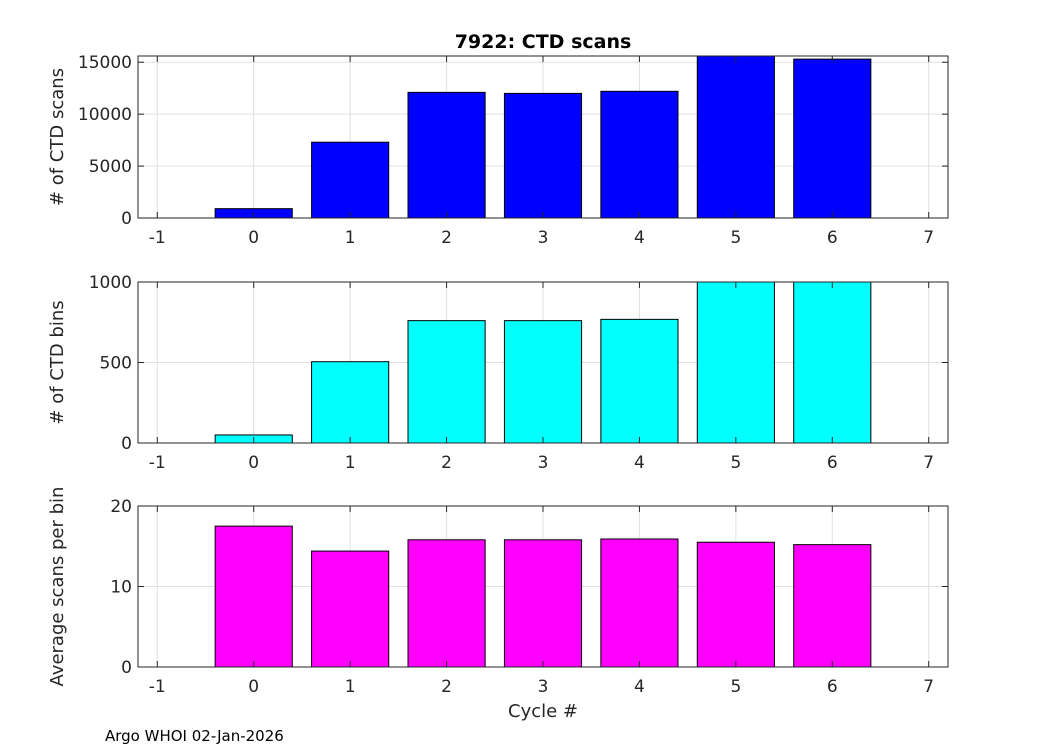 The height and width of the screenshot is (750, 1050). Describe the element at coordinates (105, 63) in the screenshot. I see `y-tick-label: 15000` at that location.